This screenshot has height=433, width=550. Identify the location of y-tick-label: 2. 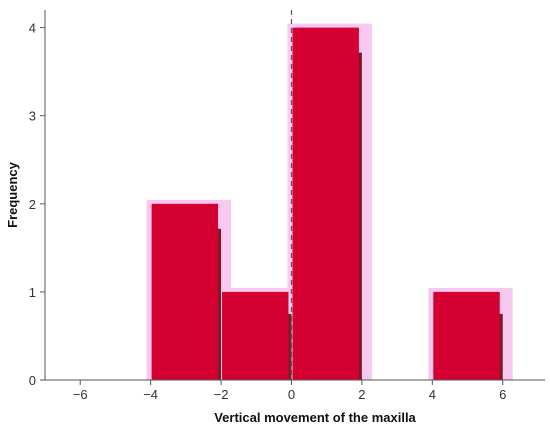
(32, 204).